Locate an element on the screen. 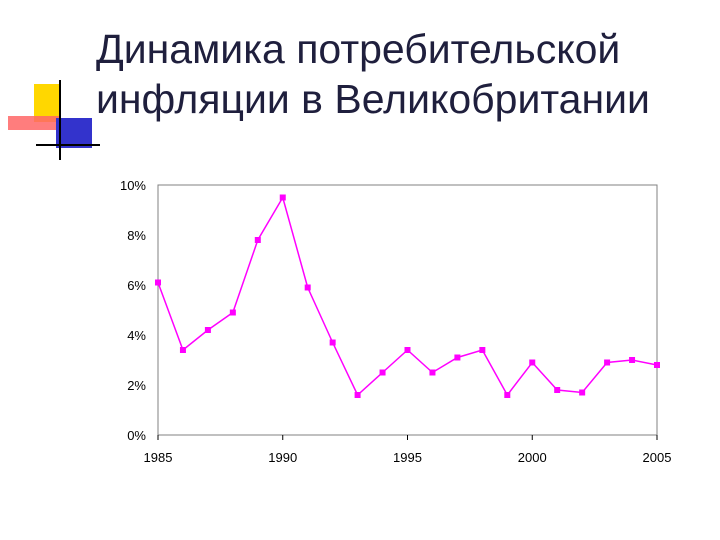 Image resolution: width=720 pixels, height=540 pixels. x-axis-ticks: 1985 1990 1995 2000 2005 is located at coordinates (408, 450).